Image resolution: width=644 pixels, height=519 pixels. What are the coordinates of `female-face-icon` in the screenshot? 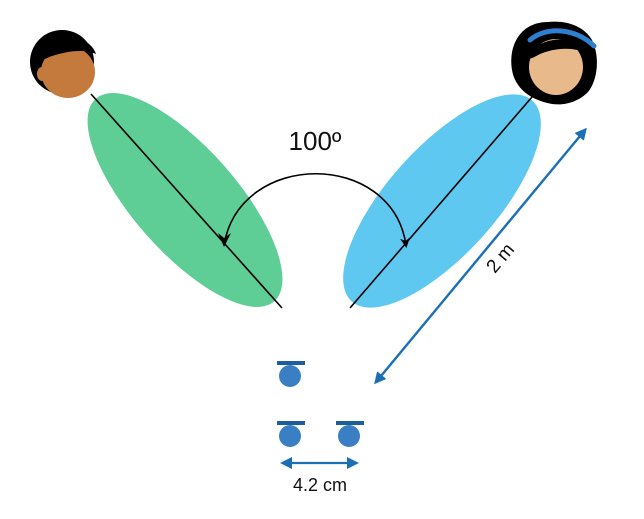 It's located at (554, 63).